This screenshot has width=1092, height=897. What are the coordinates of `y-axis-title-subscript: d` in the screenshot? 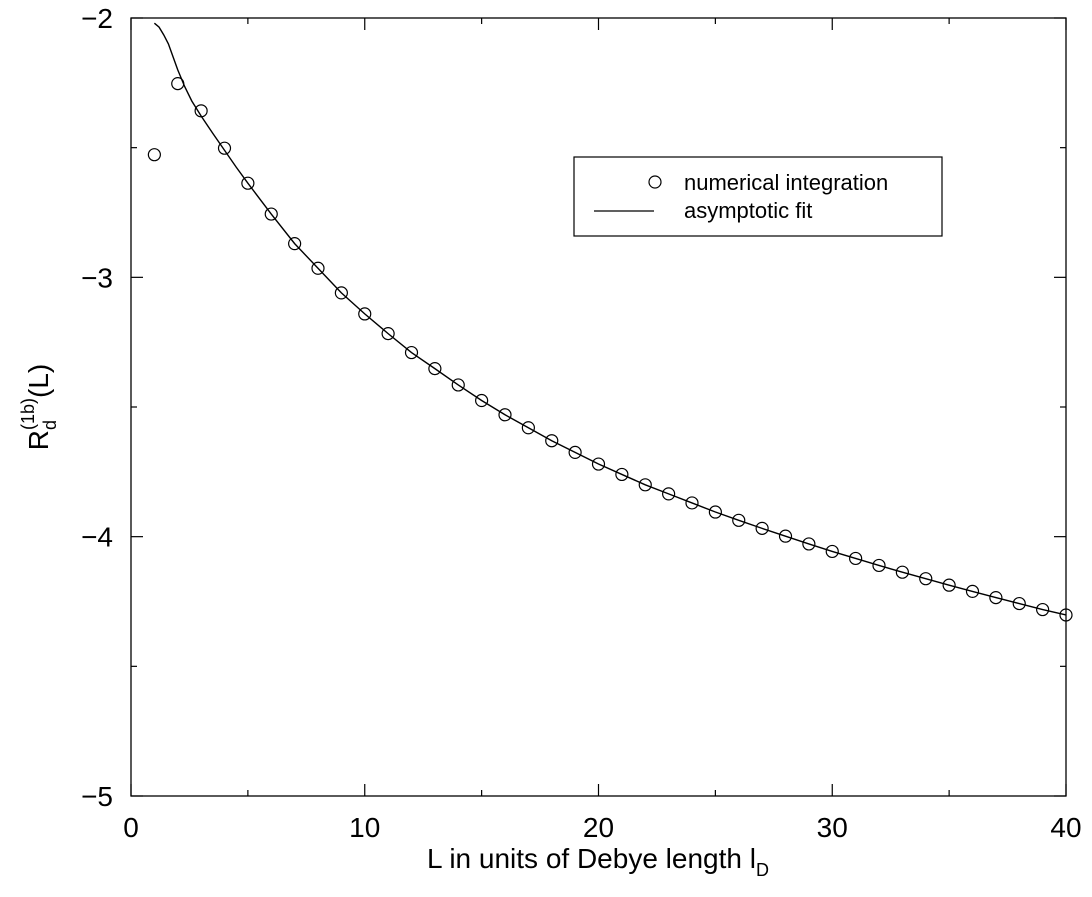 It's located at (50, 425).